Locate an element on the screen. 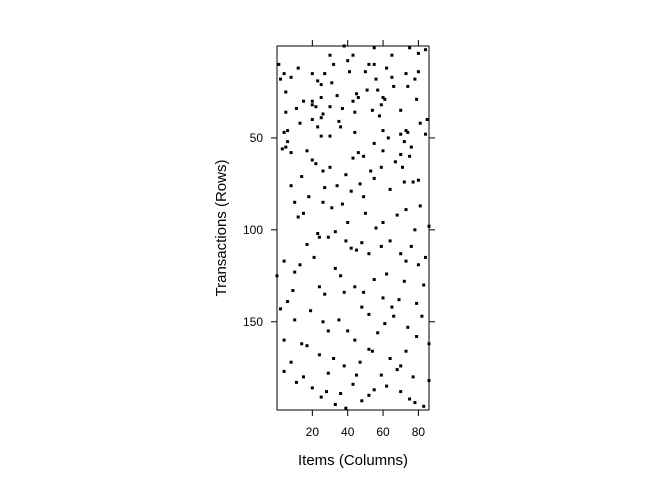 The image size is (672, 480). y-tick-label: 150 is located at coordinates (253, 322).